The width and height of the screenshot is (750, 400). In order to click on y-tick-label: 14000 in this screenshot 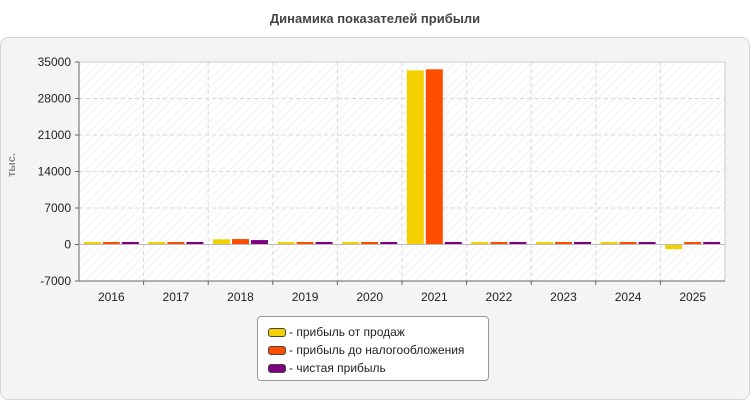, I will do `click(55, 172)`.